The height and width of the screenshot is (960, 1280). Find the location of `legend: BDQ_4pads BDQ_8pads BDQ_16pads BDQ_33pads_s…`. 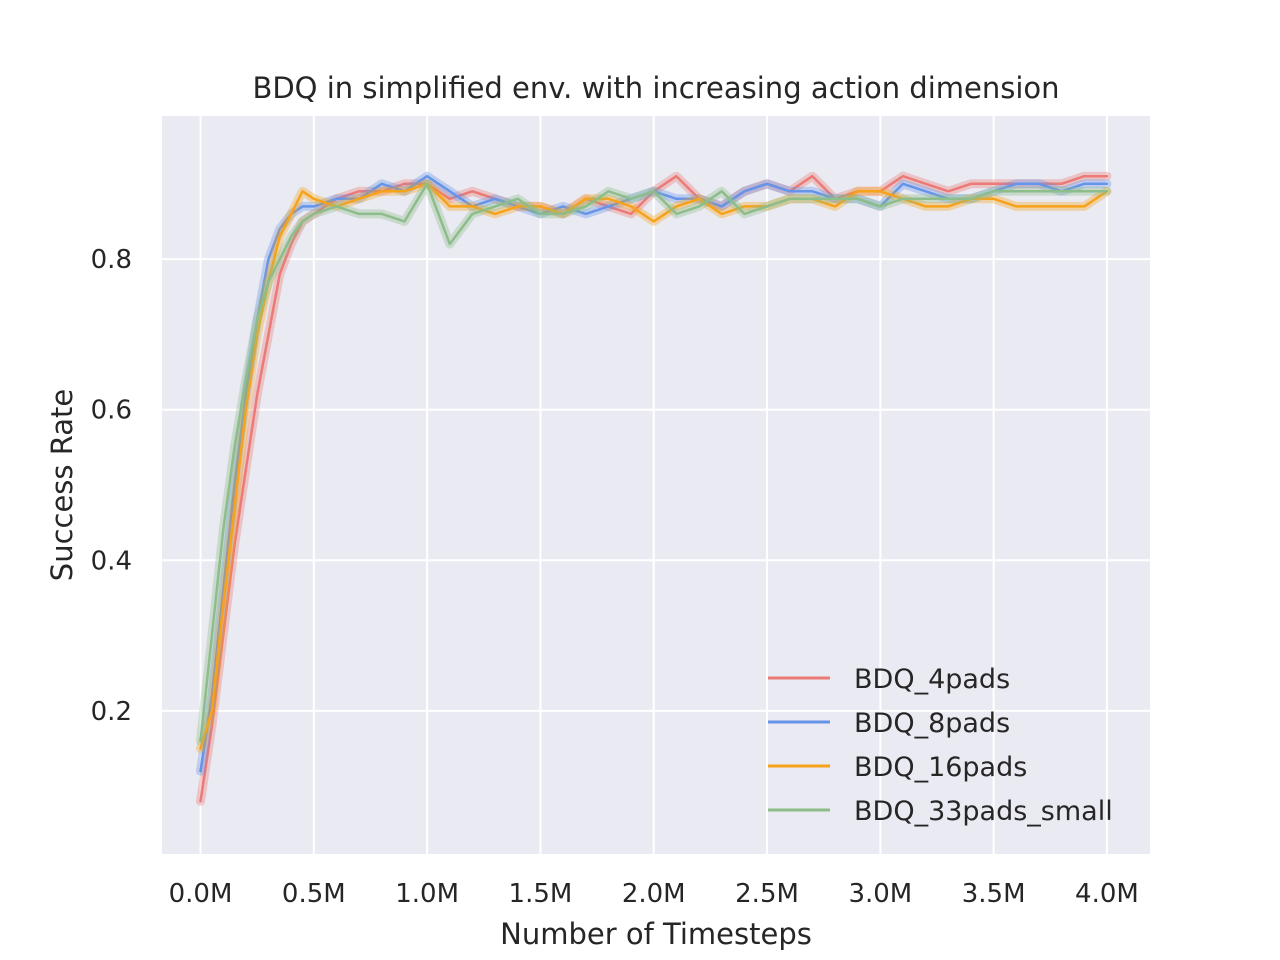

legend: BDQ_4pads BDQ_8pads BDQ_16pads BDQ_33pads_s… is located at coordinates (940, 745).